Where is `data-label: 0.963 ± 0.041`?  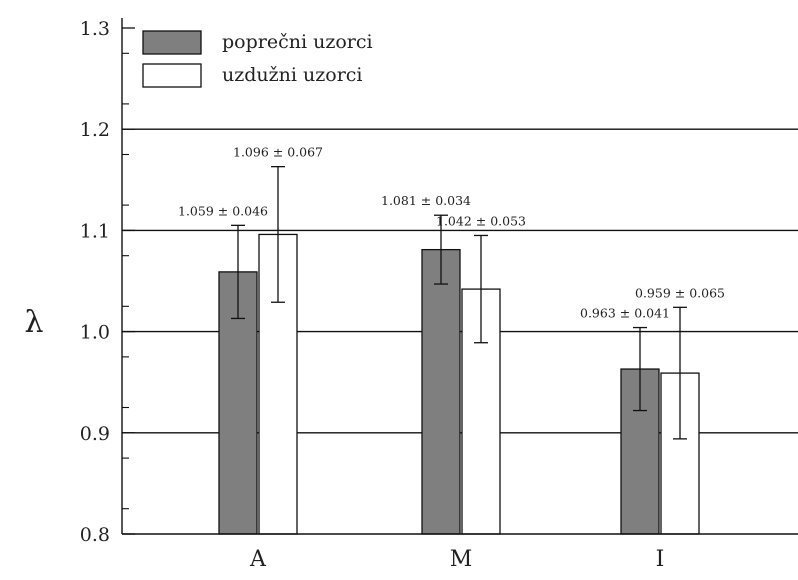 data-label: 0.963 ± 0.041 is located at coordinates (625, 313).